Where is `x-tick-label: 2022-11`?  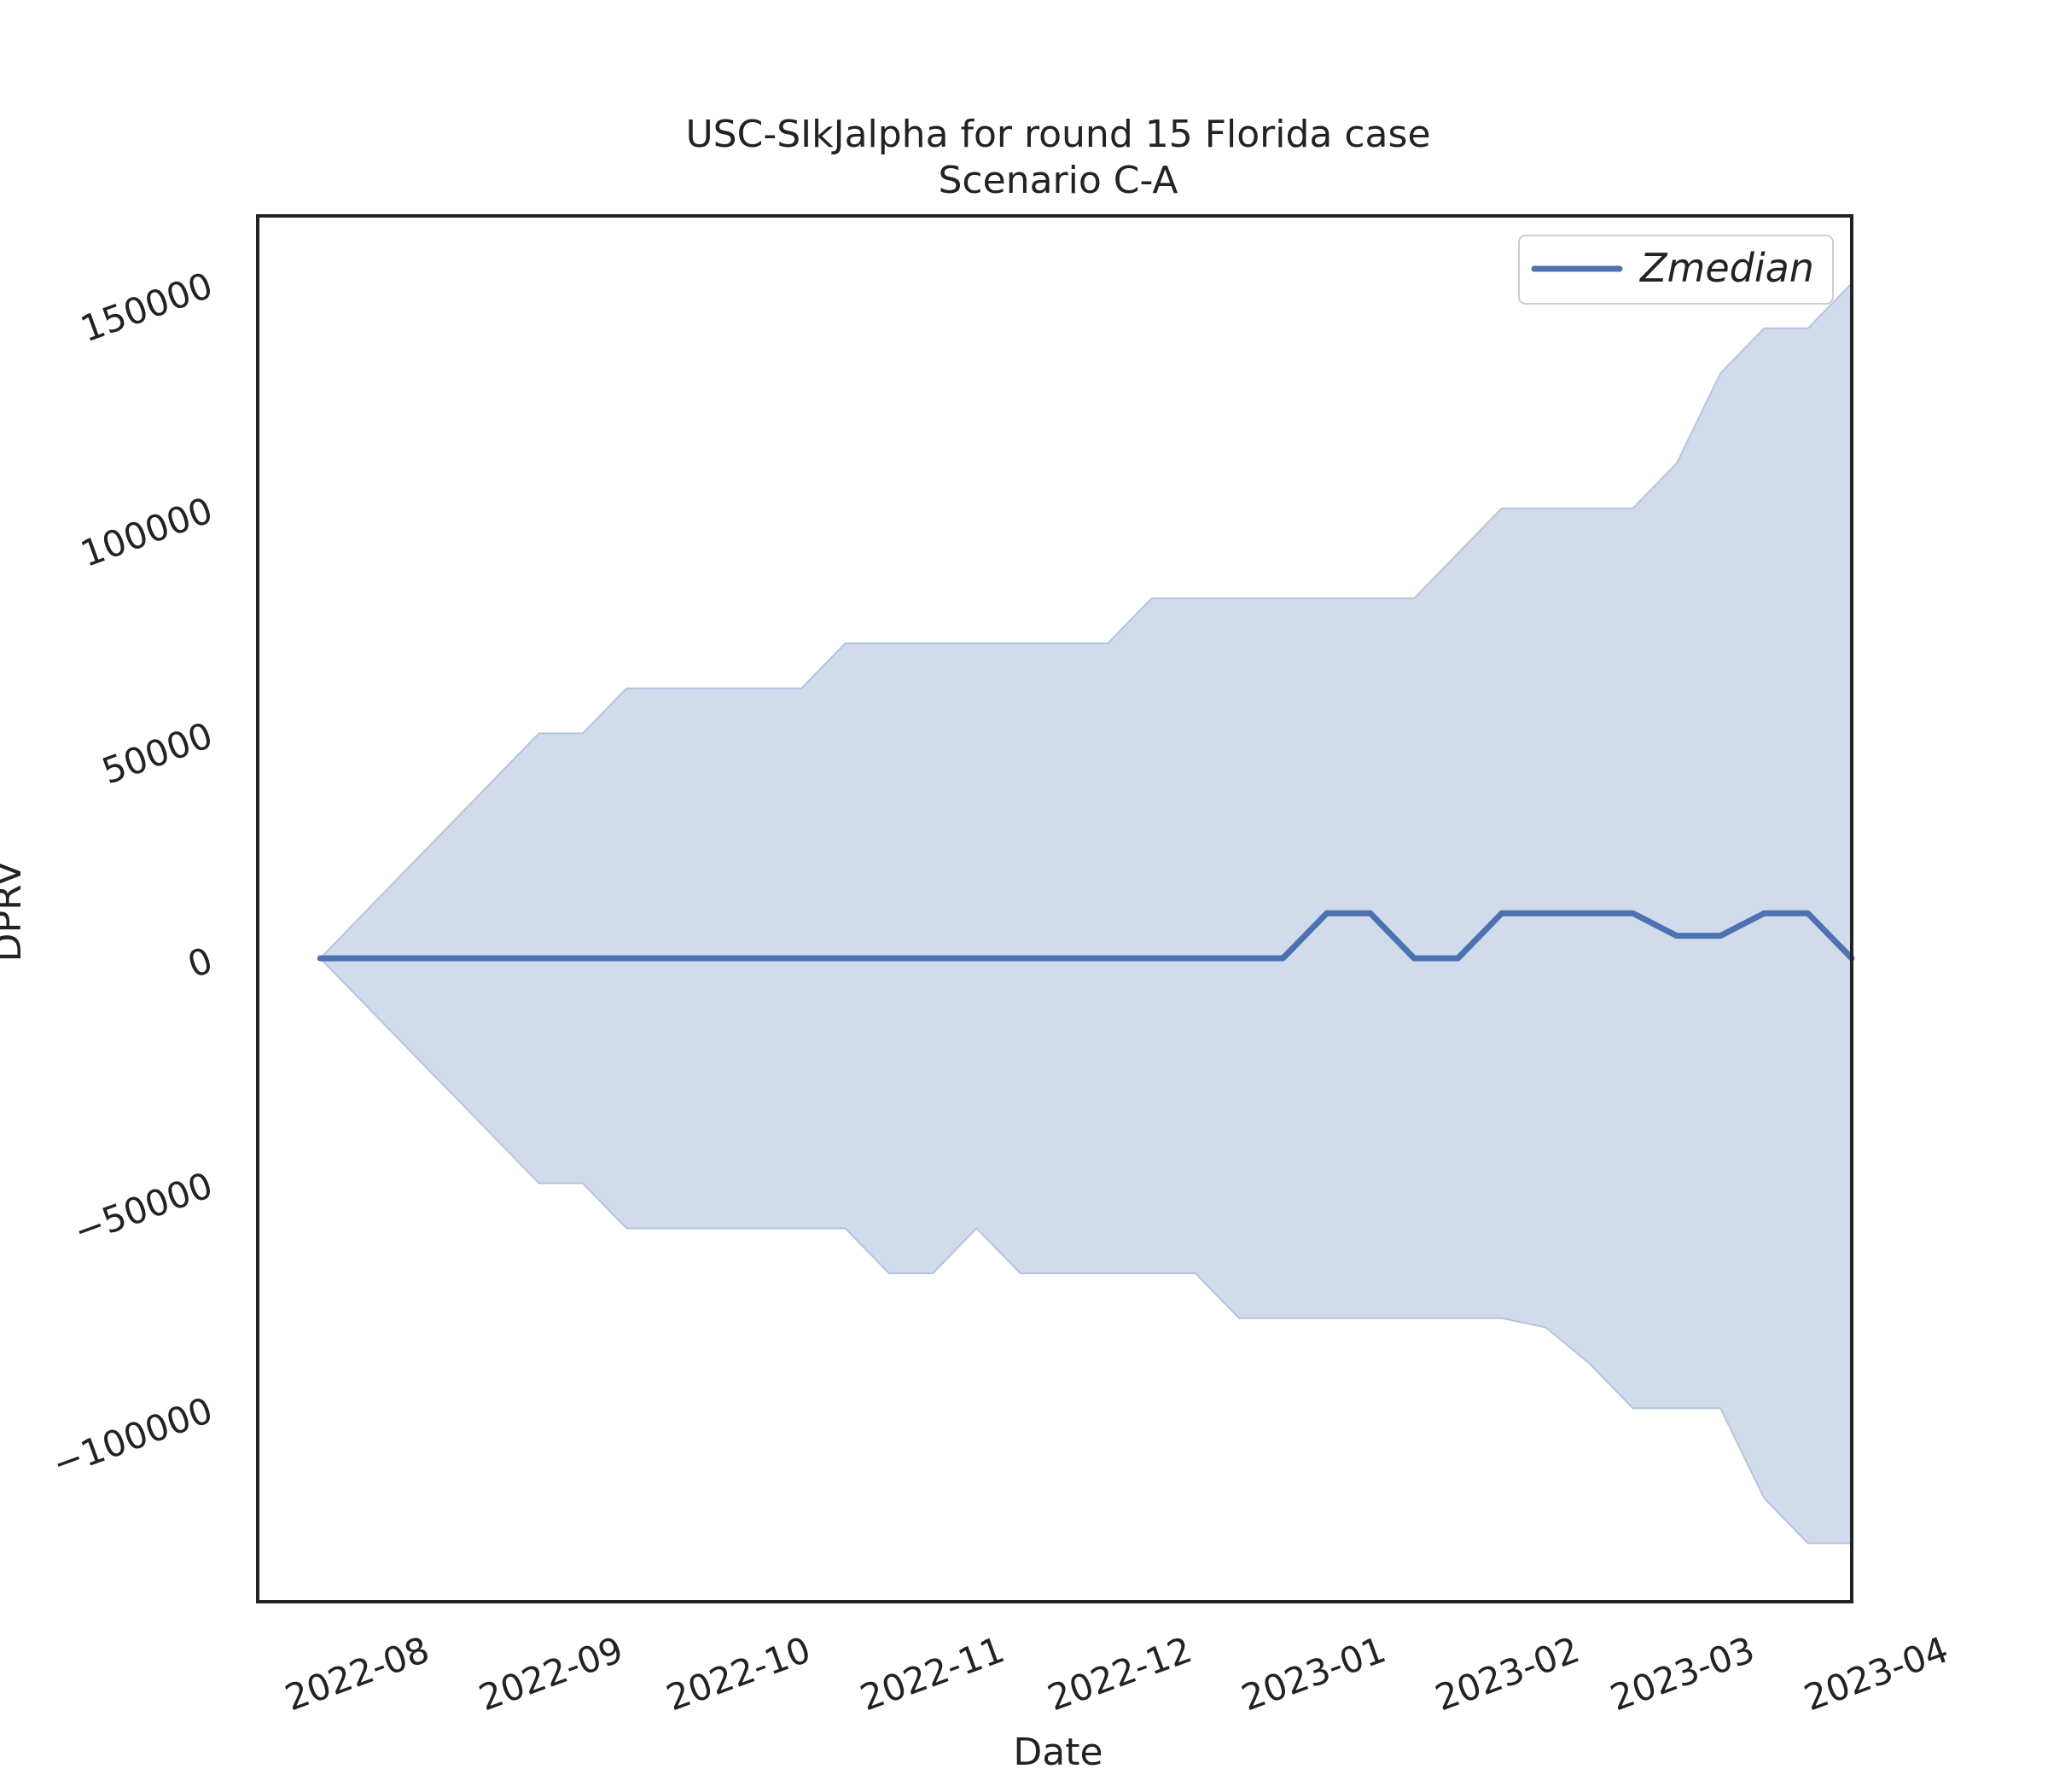
x-tick-label: 2022-11 is located at coordinates (933, 1673).